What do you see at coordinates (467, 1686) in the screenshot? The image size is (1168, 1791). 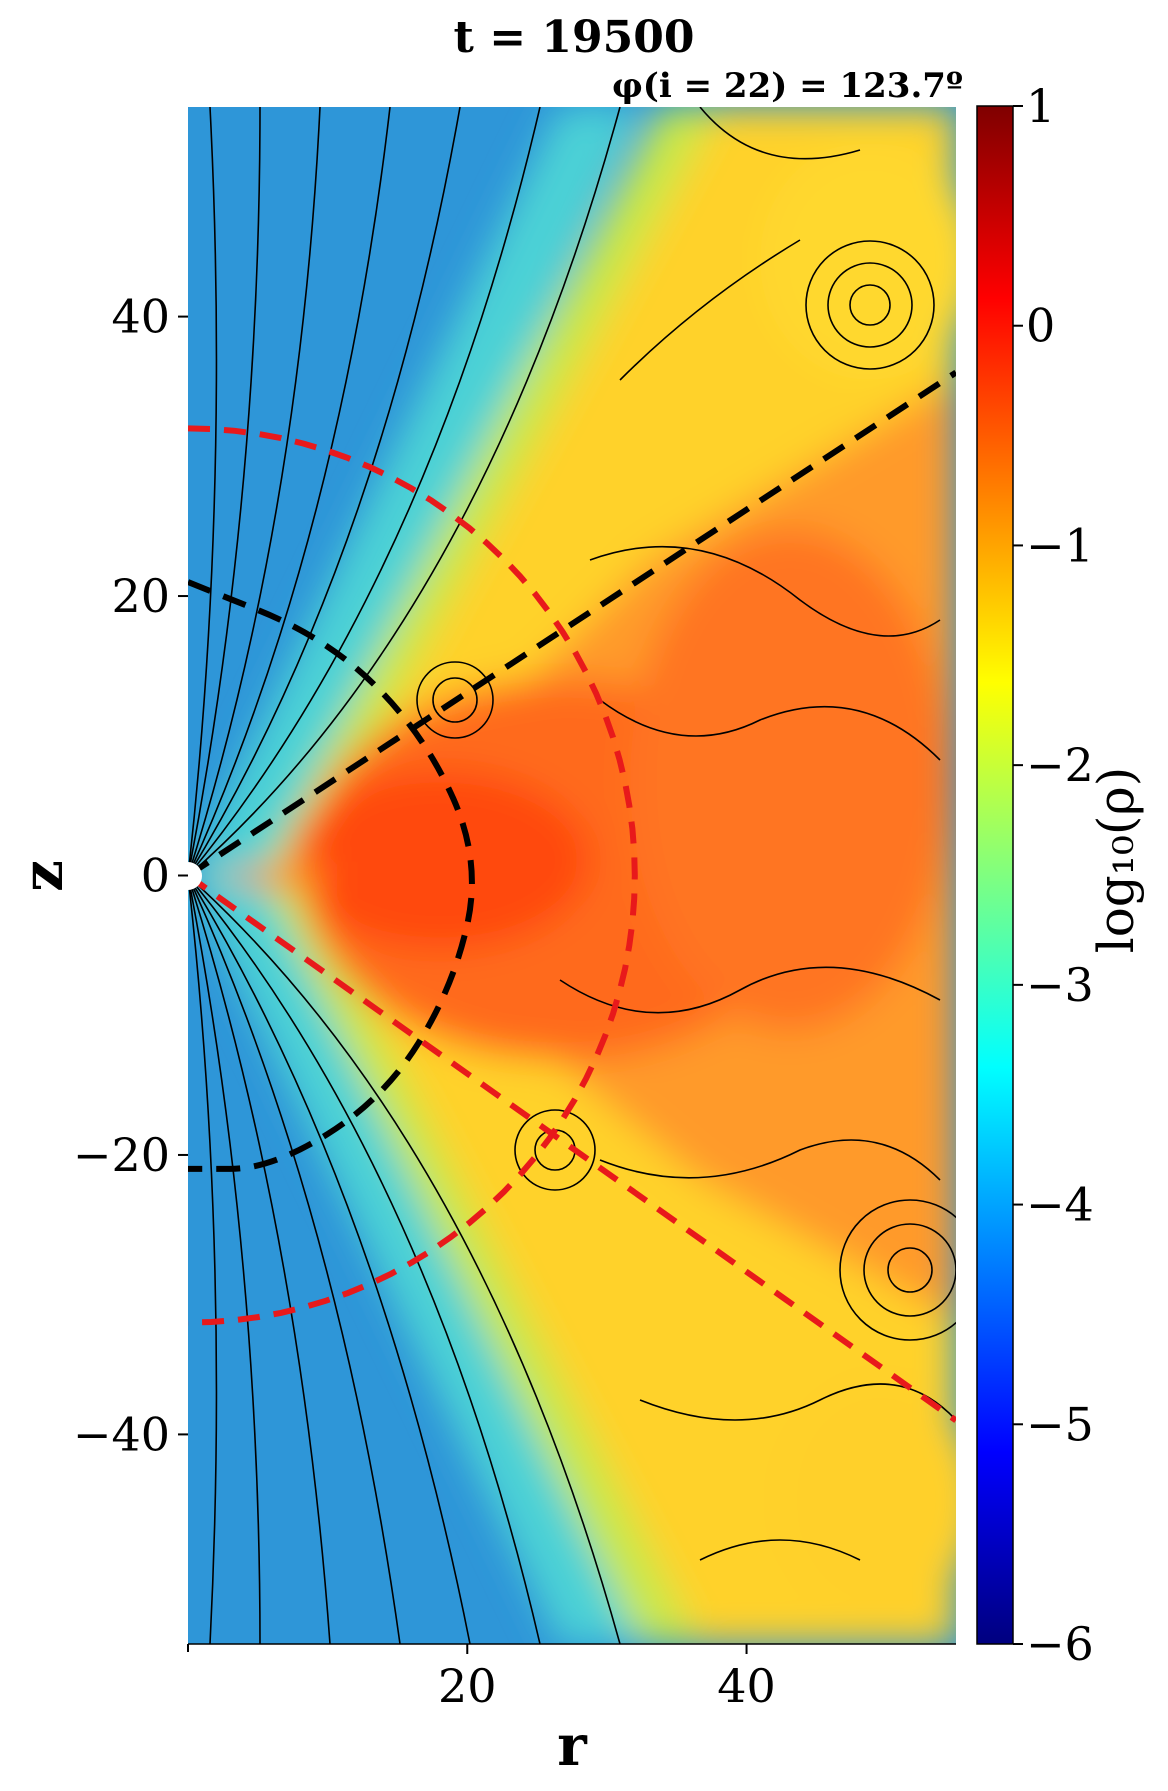 I see `x-tick-label: 20` at bounding box center [467, 1686].